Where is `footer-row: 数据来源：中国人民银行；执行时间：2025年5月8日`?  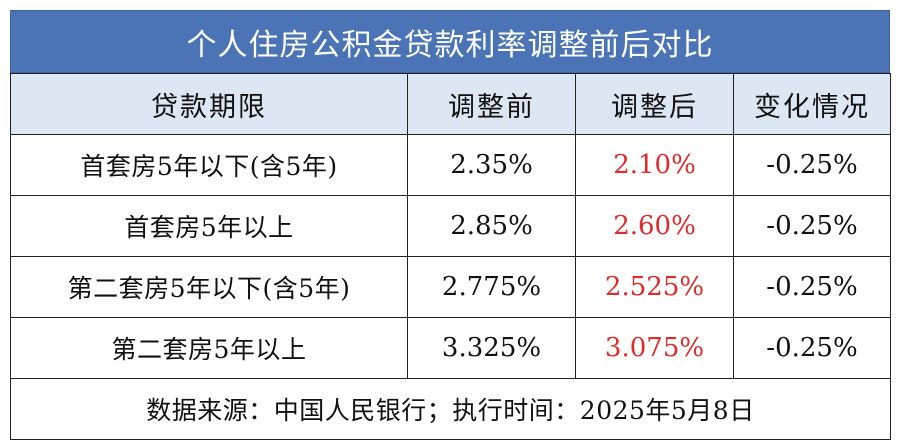 footer-row: 数据来源：中国人民银行；执行时间：2025年5月8日 is located at coordinates (450, 409).